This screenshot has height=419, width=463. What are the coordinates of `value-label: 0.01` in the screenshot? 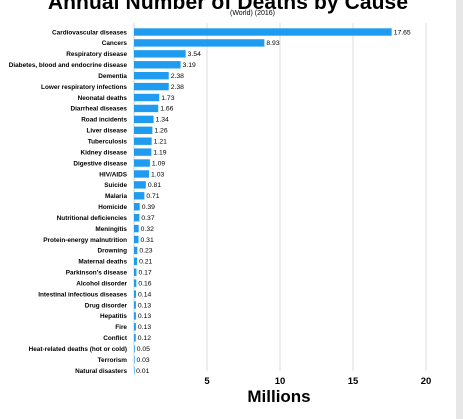 It's located at (142, 371).